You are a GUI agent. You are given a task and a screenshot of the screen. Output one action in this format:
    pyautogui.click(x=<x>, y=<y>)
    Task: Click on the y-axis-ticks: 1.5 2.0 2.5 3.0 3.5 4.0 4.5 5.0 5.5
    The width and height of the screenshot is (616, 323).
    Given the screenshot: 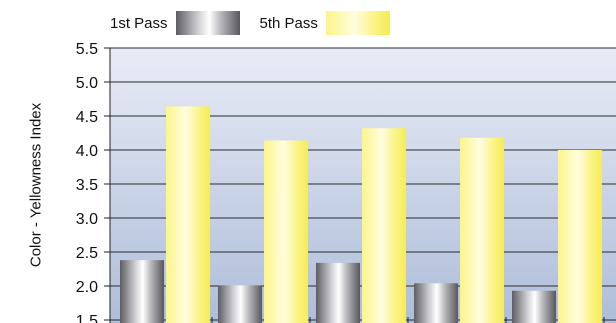 What is the action you would take?
    pyautogui.click(x=93, y=182)
    